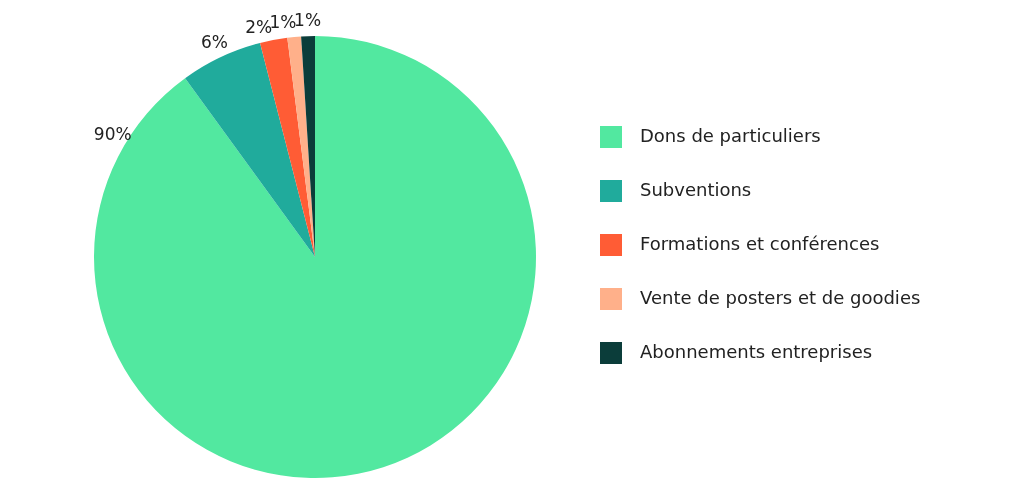 The width and height of the screenshot is (1024, 491). Describe the element at coordinates (215, 42) in the screenshot. I see `data-label: 6%` at that location.